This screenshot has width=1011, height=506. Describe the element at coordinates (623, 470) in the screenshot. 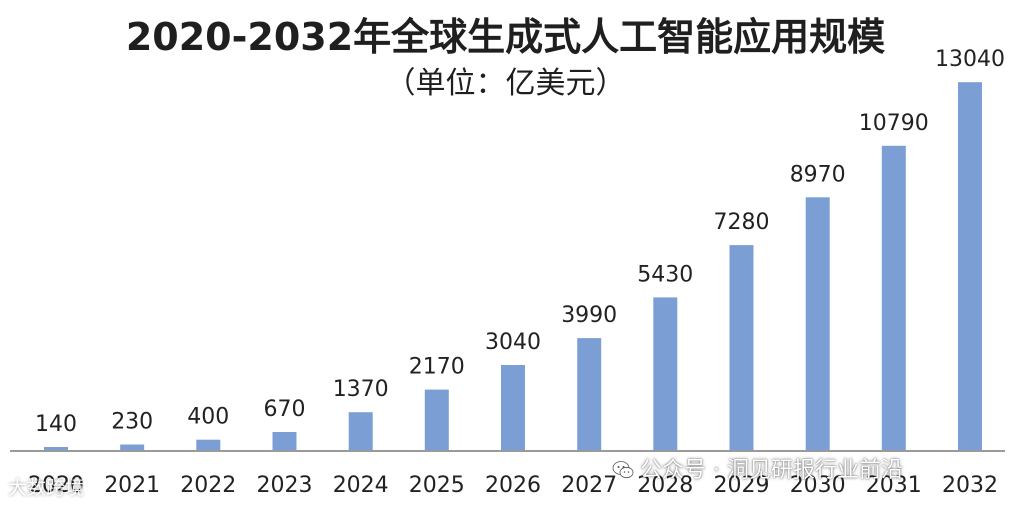

I see `wechat-icon` at that location.